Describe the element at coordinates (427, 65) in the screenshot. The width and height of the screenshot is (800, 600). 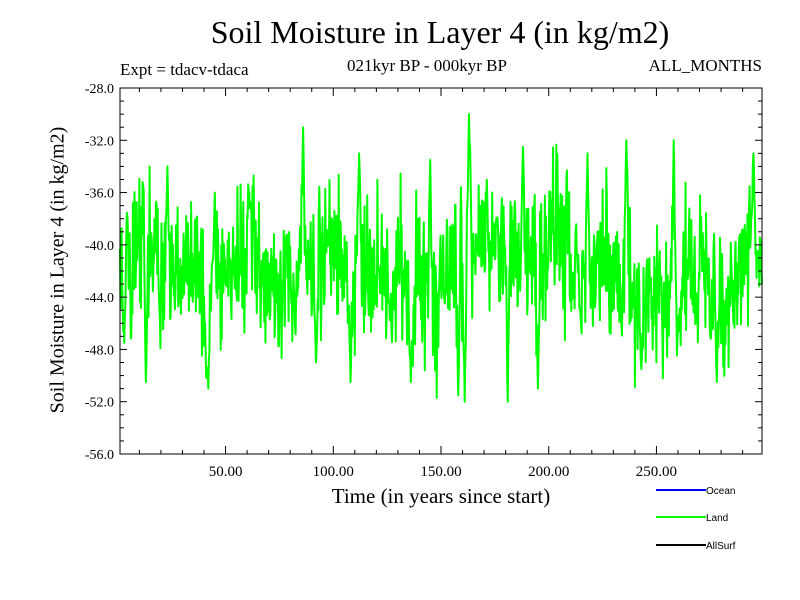
I see `time-range-label: 021kyr BP - 000kyr BP` at that location.